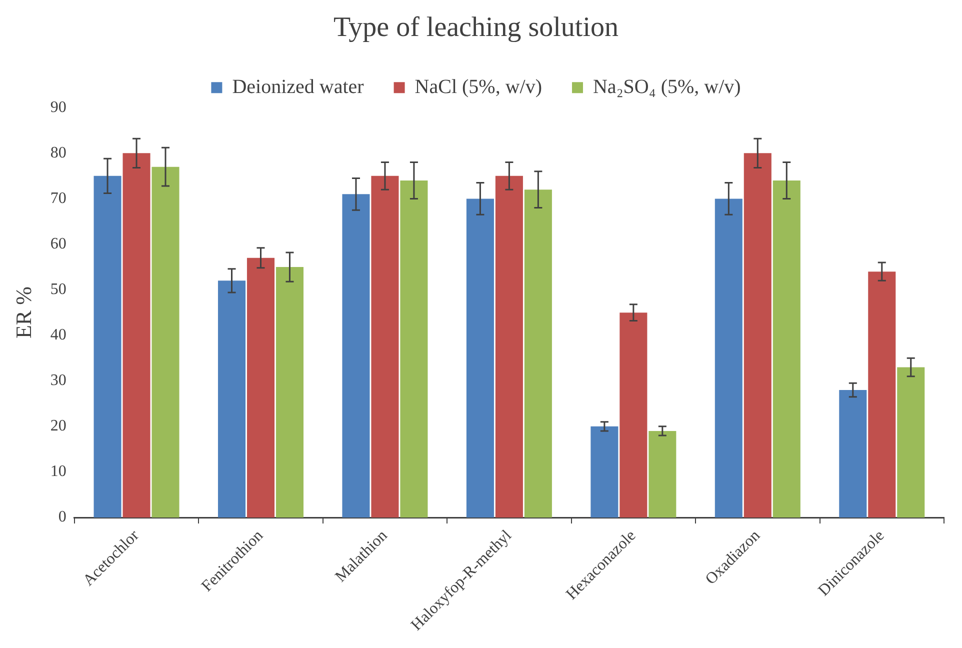 Image resolution: width=962 pixels, height=648 pixels. I want to click on y-axis-title: ER %, so click(23, 312).